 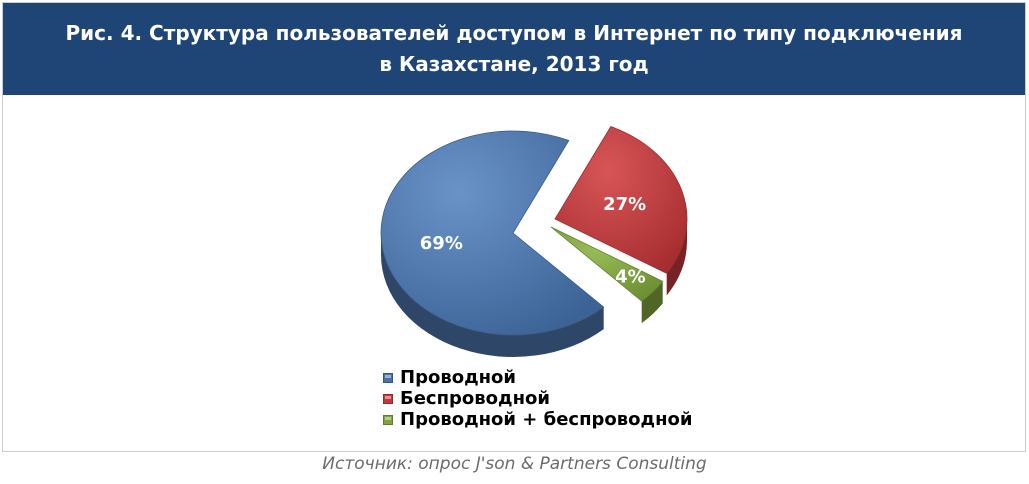 What do you see at coordinates (630, 277) in the screenshot?
I see `pie-slice-wired-wireless-label: 4%` at bounding box center [630, 277].